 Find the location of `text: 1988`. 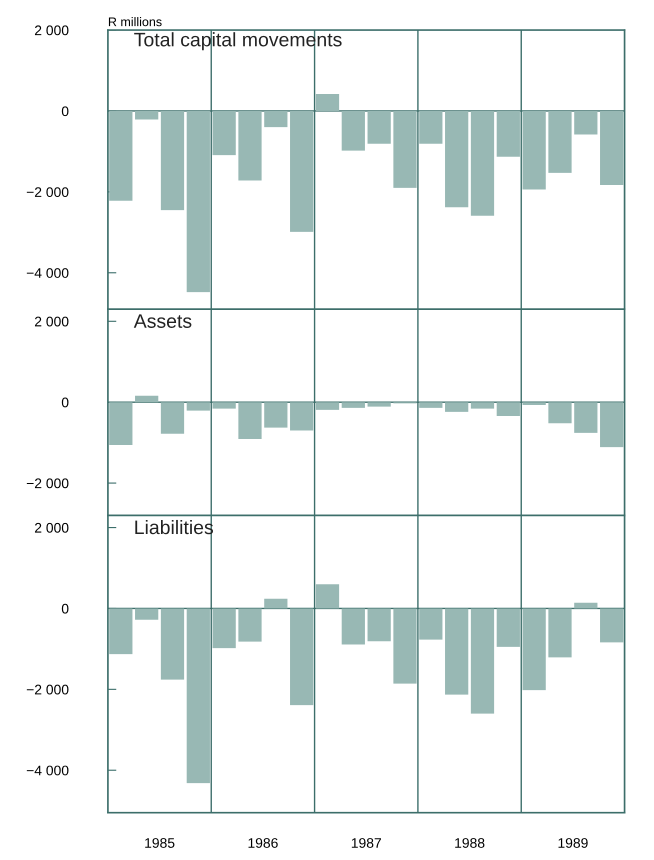

text: 1988 is located at coordinates (469, 843).